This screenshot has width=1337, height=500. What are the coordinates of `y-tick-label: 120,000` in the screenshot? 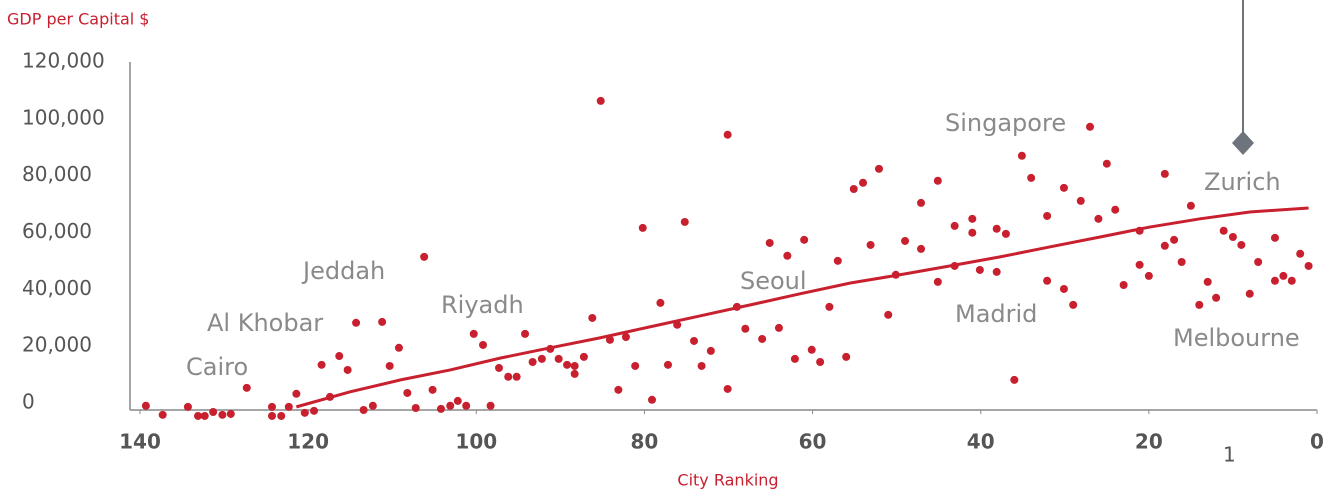 It's located at (63, 61).